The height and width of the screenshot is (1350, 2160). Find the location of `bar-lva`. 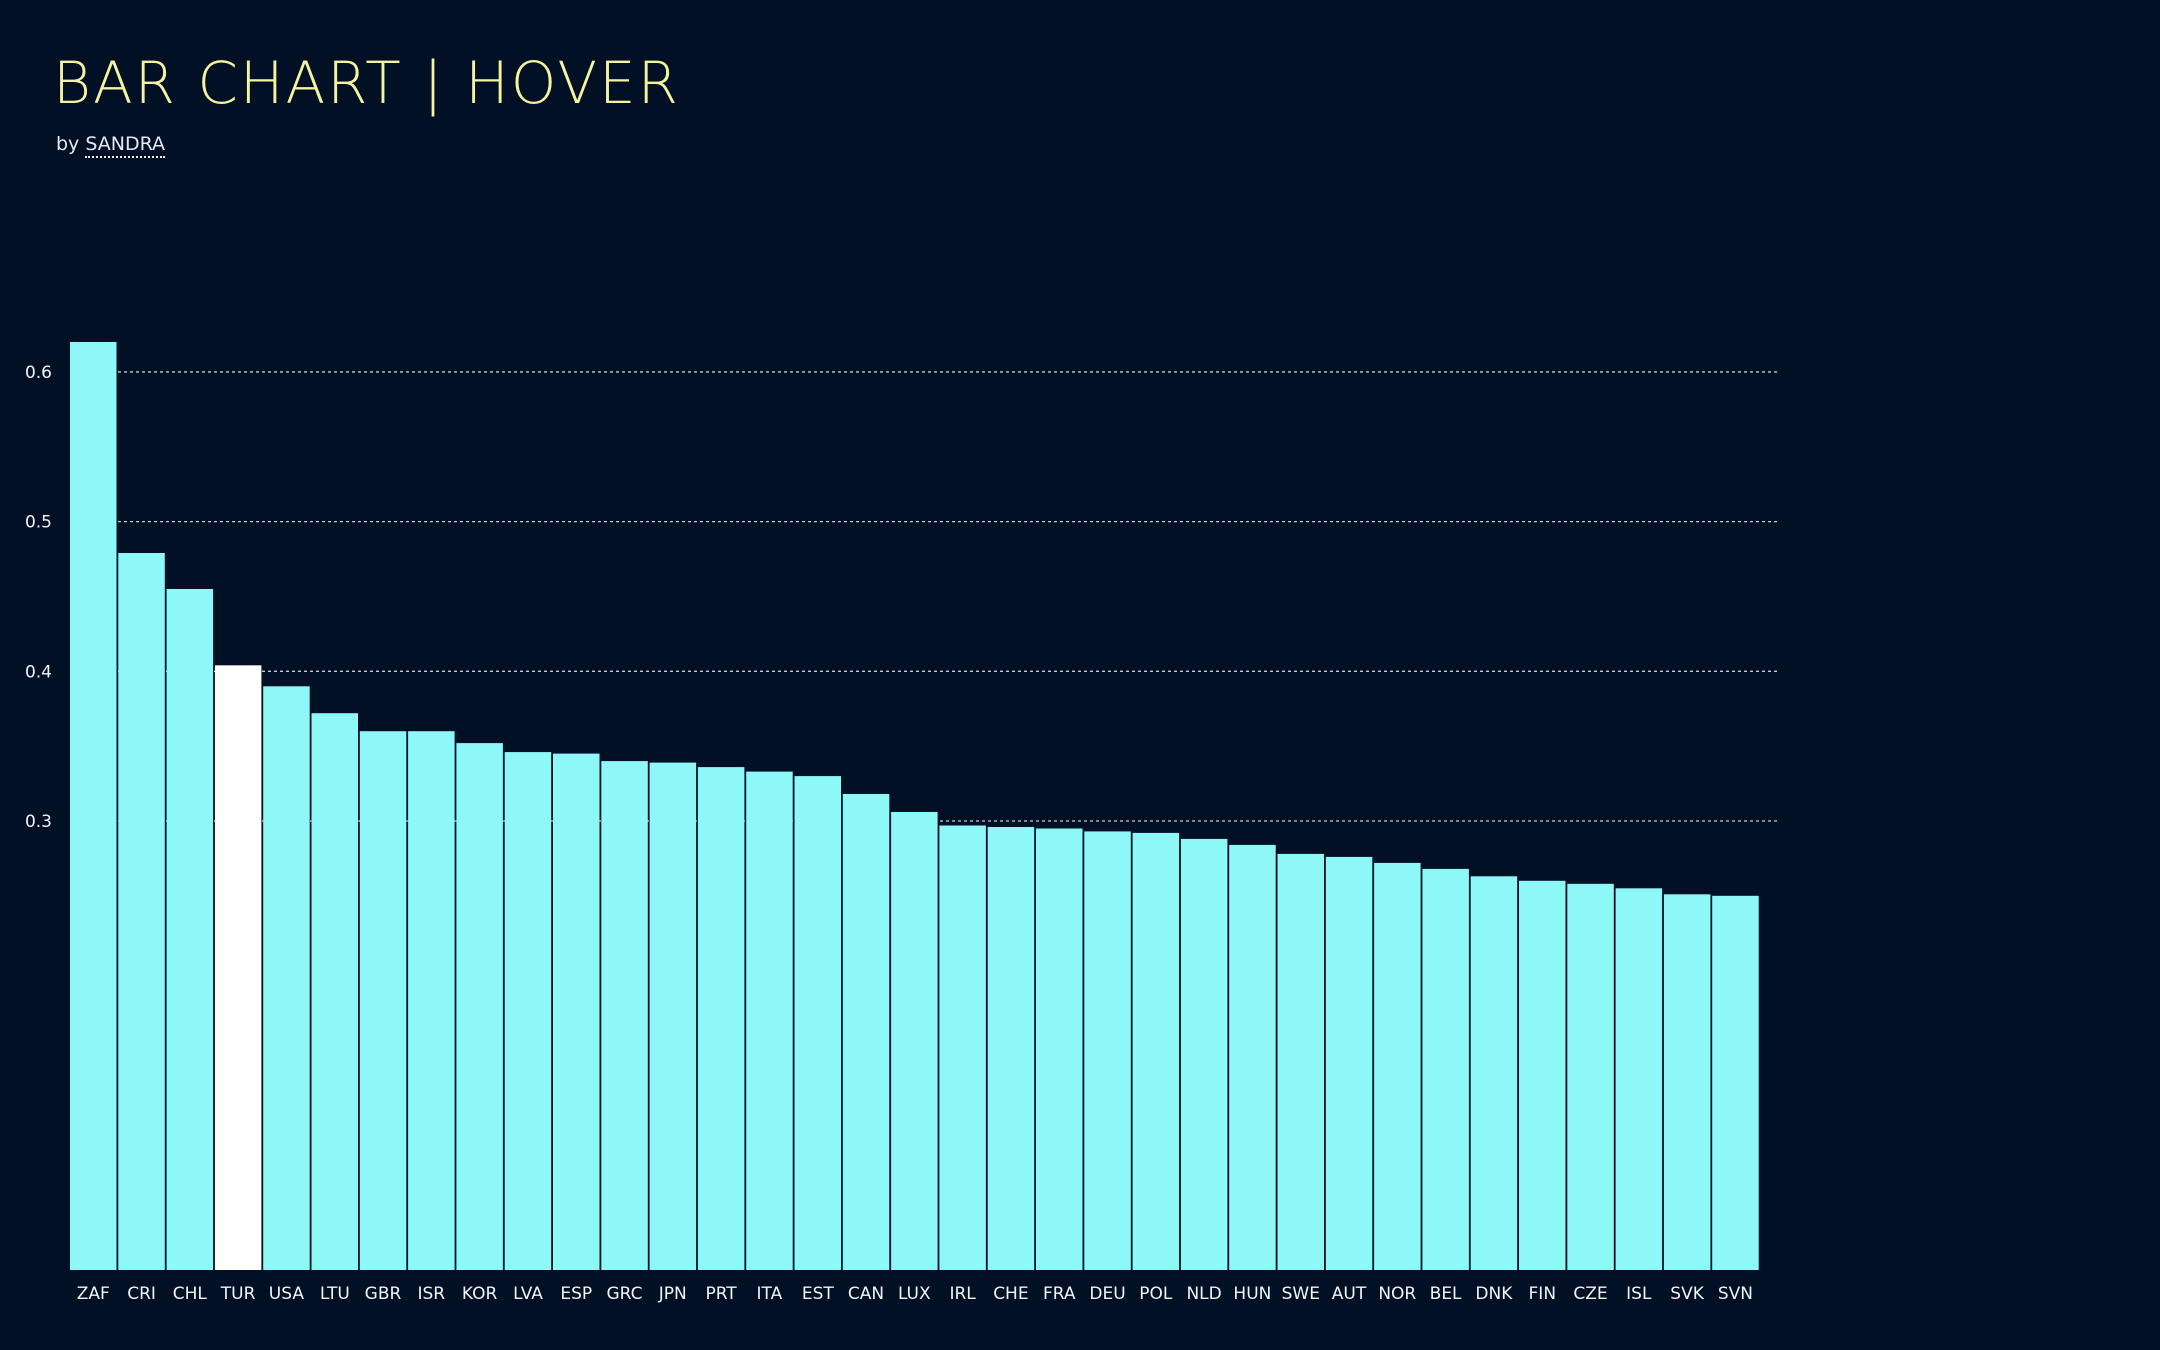

bar-lva is located at coordinates (528, 1011).